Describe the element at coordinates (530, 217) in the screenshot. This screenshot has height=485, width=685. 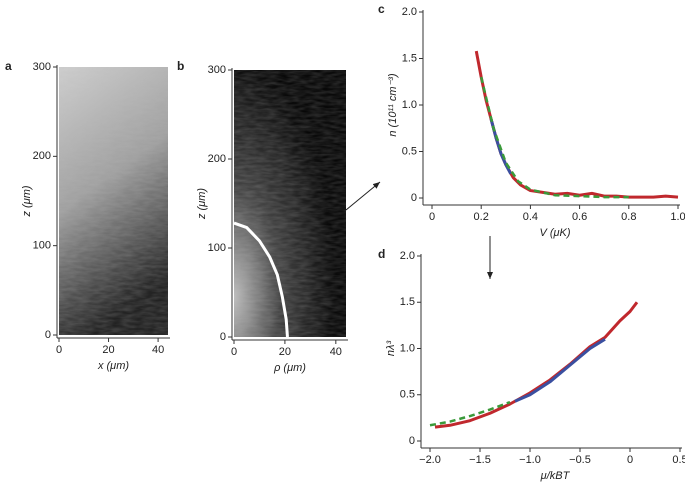
I see `x-tick-label: 0.4` at that location.